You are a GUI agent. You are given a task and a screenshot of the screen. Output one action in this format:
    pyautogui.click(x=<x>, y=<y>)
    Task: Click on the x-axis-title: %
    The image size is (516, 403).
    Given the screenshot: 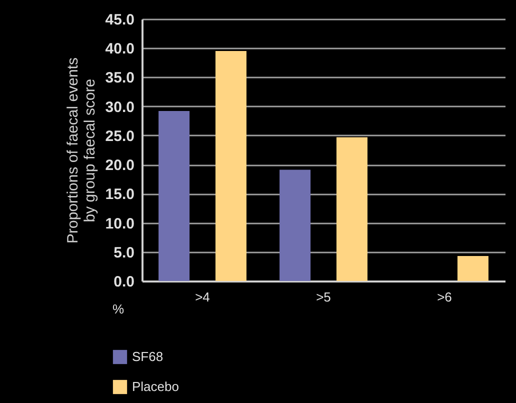 What is the action you would take?
    pyautogui.click(x=118, y=309)
    